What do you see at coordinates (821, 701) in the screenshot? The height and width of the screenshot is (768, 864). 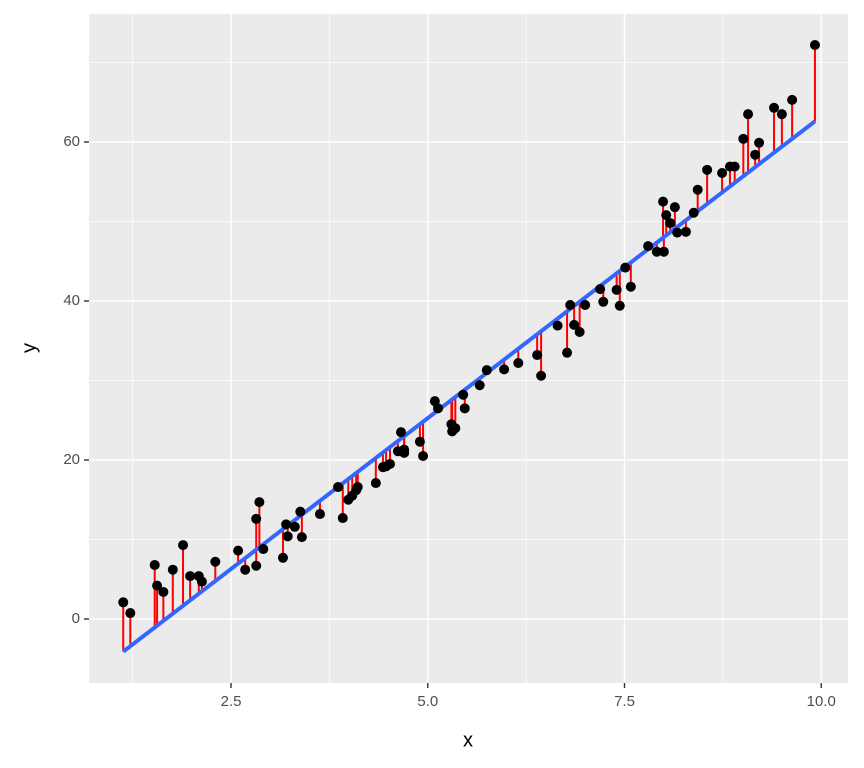 I see `x-tick-label: 10.0` at bounding box center [821, 701].